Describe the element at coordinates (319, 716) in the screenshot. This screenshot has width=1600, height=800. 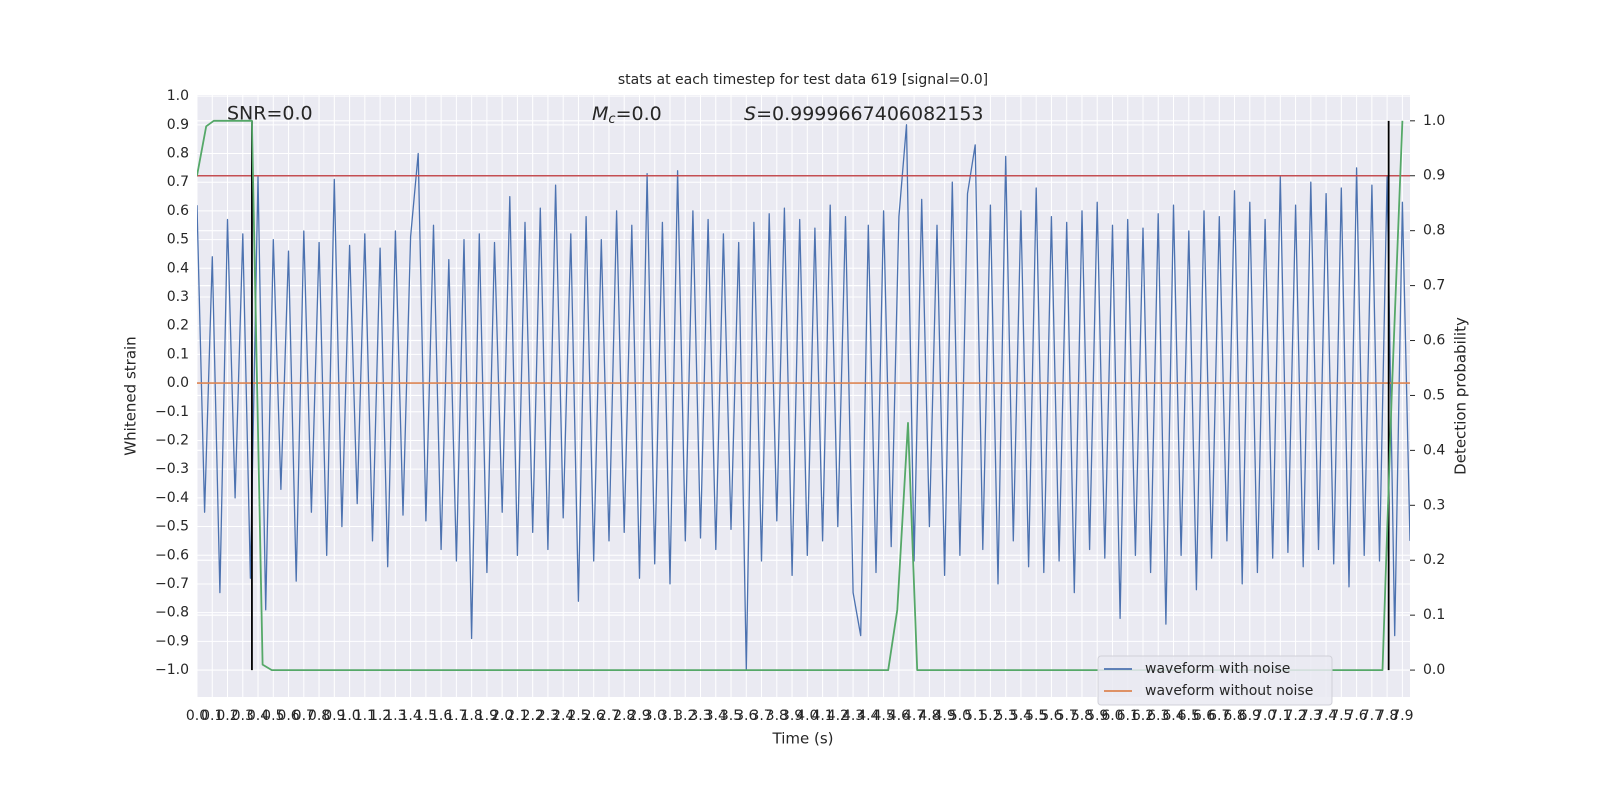
I see `x-tick-label: 0.8` at that location.